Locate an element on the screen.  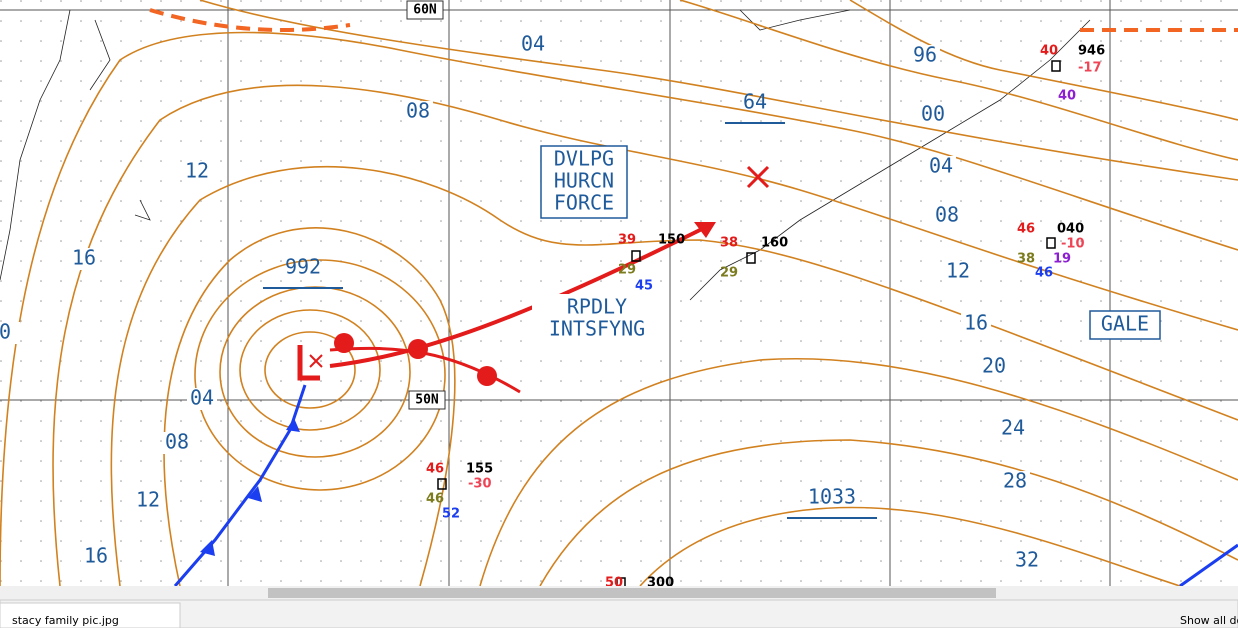
download-name: stacy family pic.jpg is located at coordinates (65, 620).